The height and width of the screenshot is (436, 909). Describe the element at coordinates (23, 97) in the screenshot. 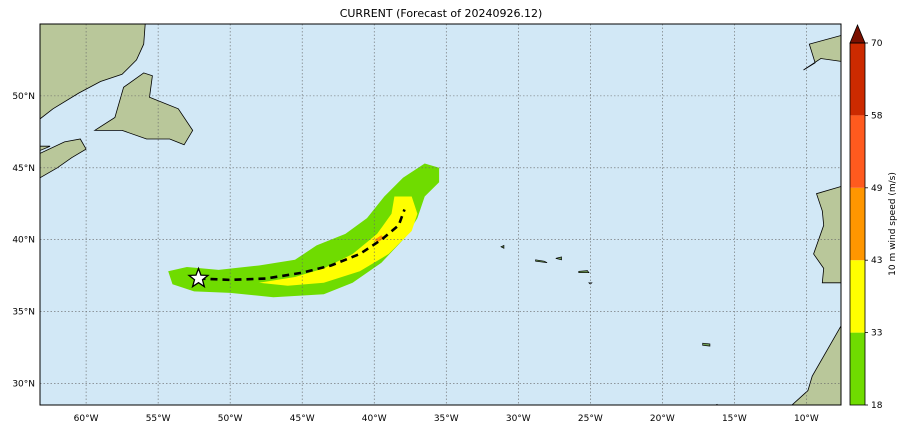

I see `lat-tick-label: 50°N` at that location.